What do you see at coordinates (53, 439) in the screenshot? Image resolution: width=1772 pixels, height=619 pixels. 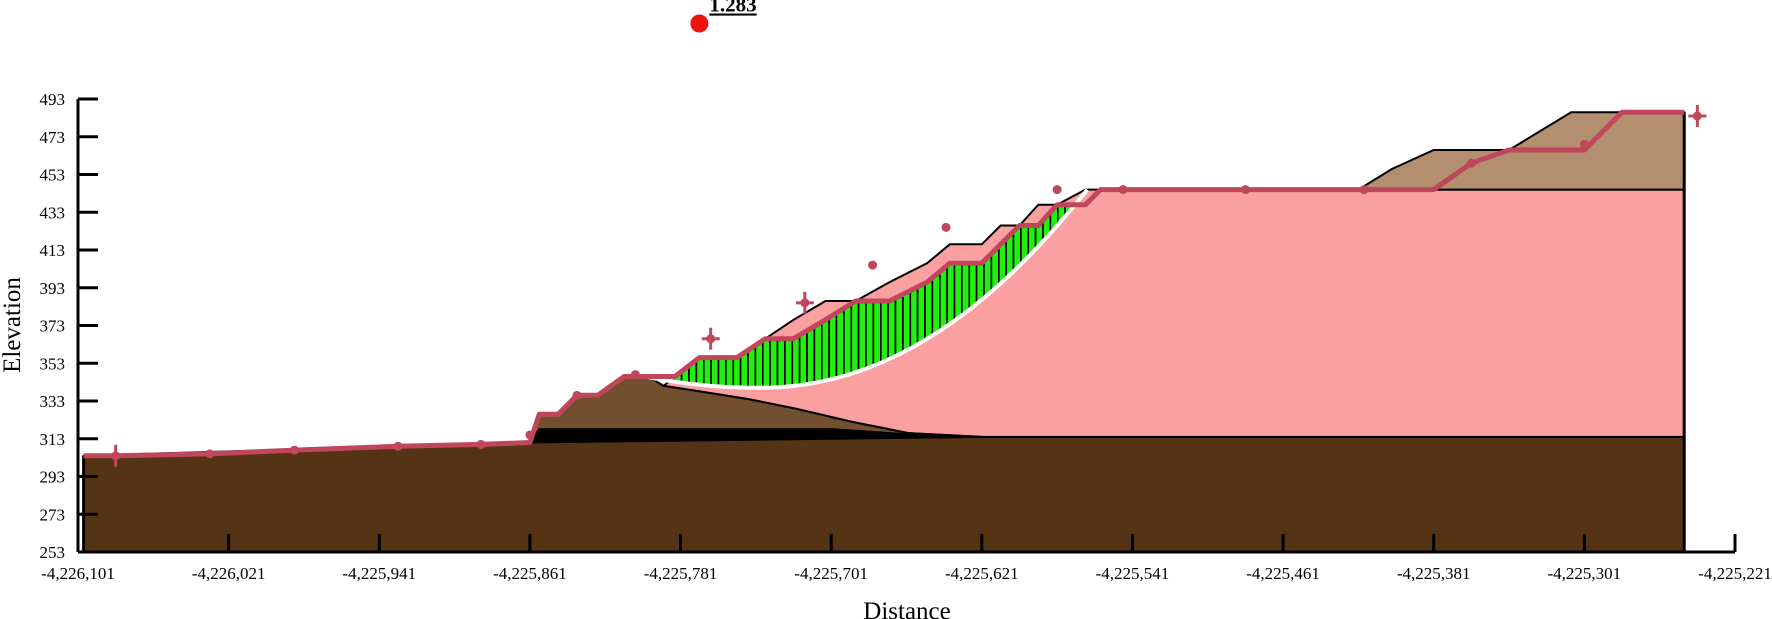 I see `y-tick-label: 313` at bounding box center [53, 439].